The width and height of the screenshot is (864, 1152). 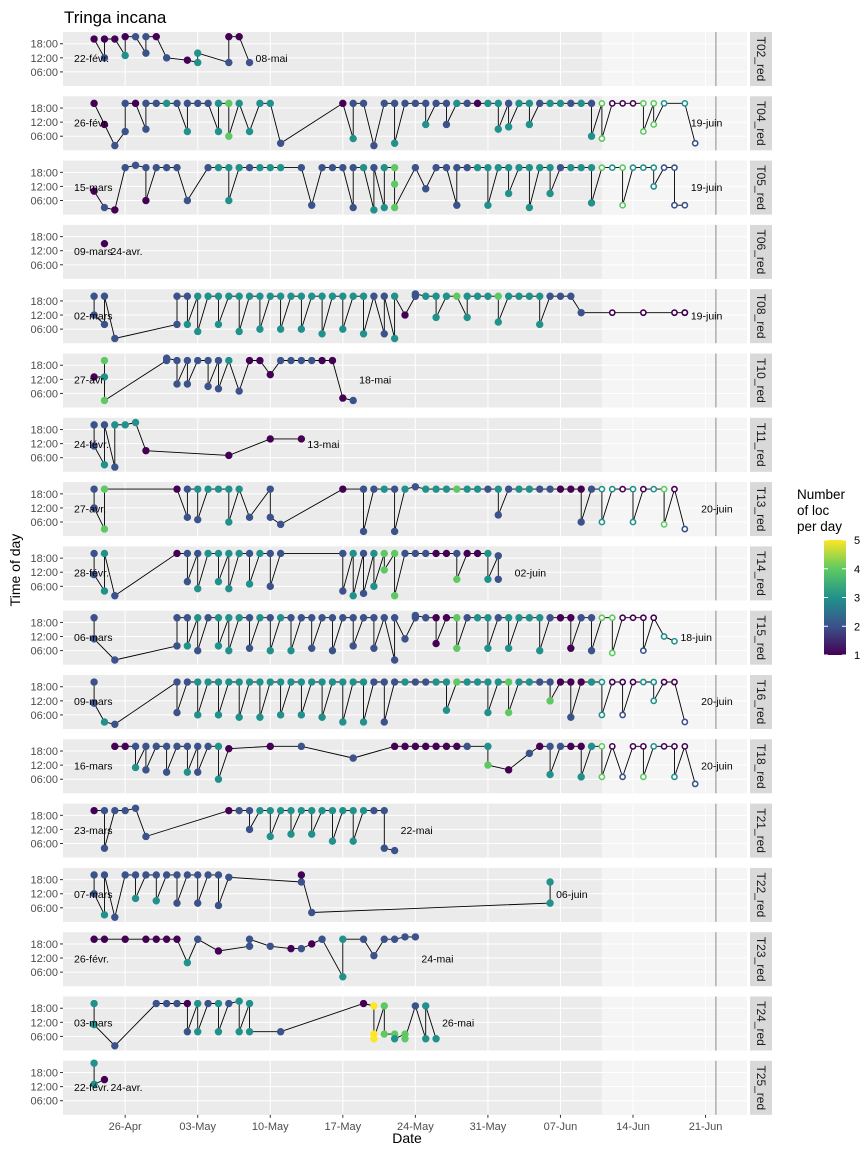 I want to click on x-tick-label: 21-Jun, so click(x=706, y=1127).